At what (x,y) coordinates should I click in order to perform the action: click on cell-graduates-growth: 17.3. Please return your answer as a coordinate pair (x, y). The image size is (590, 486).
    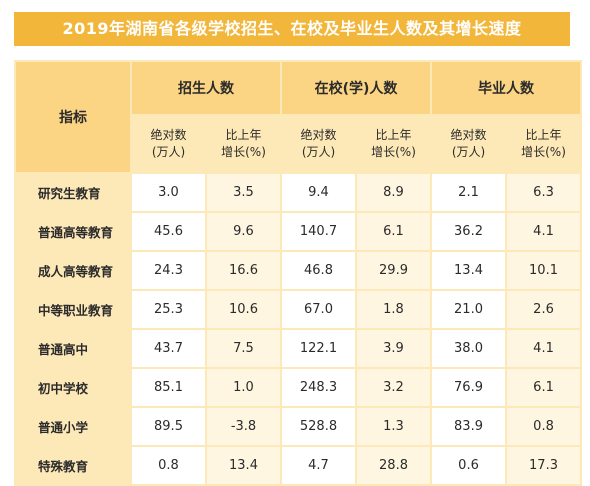
    Looking at the image, I should click on (544, 465).